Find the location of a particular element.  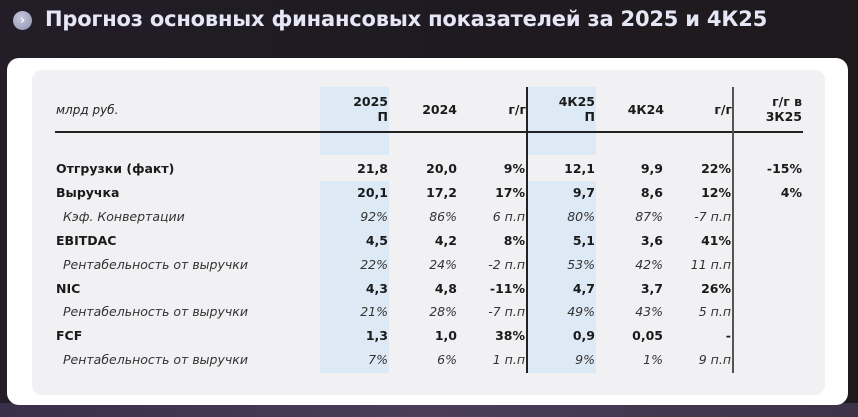

table-cell: 53% is located at coordinates (581, 264).